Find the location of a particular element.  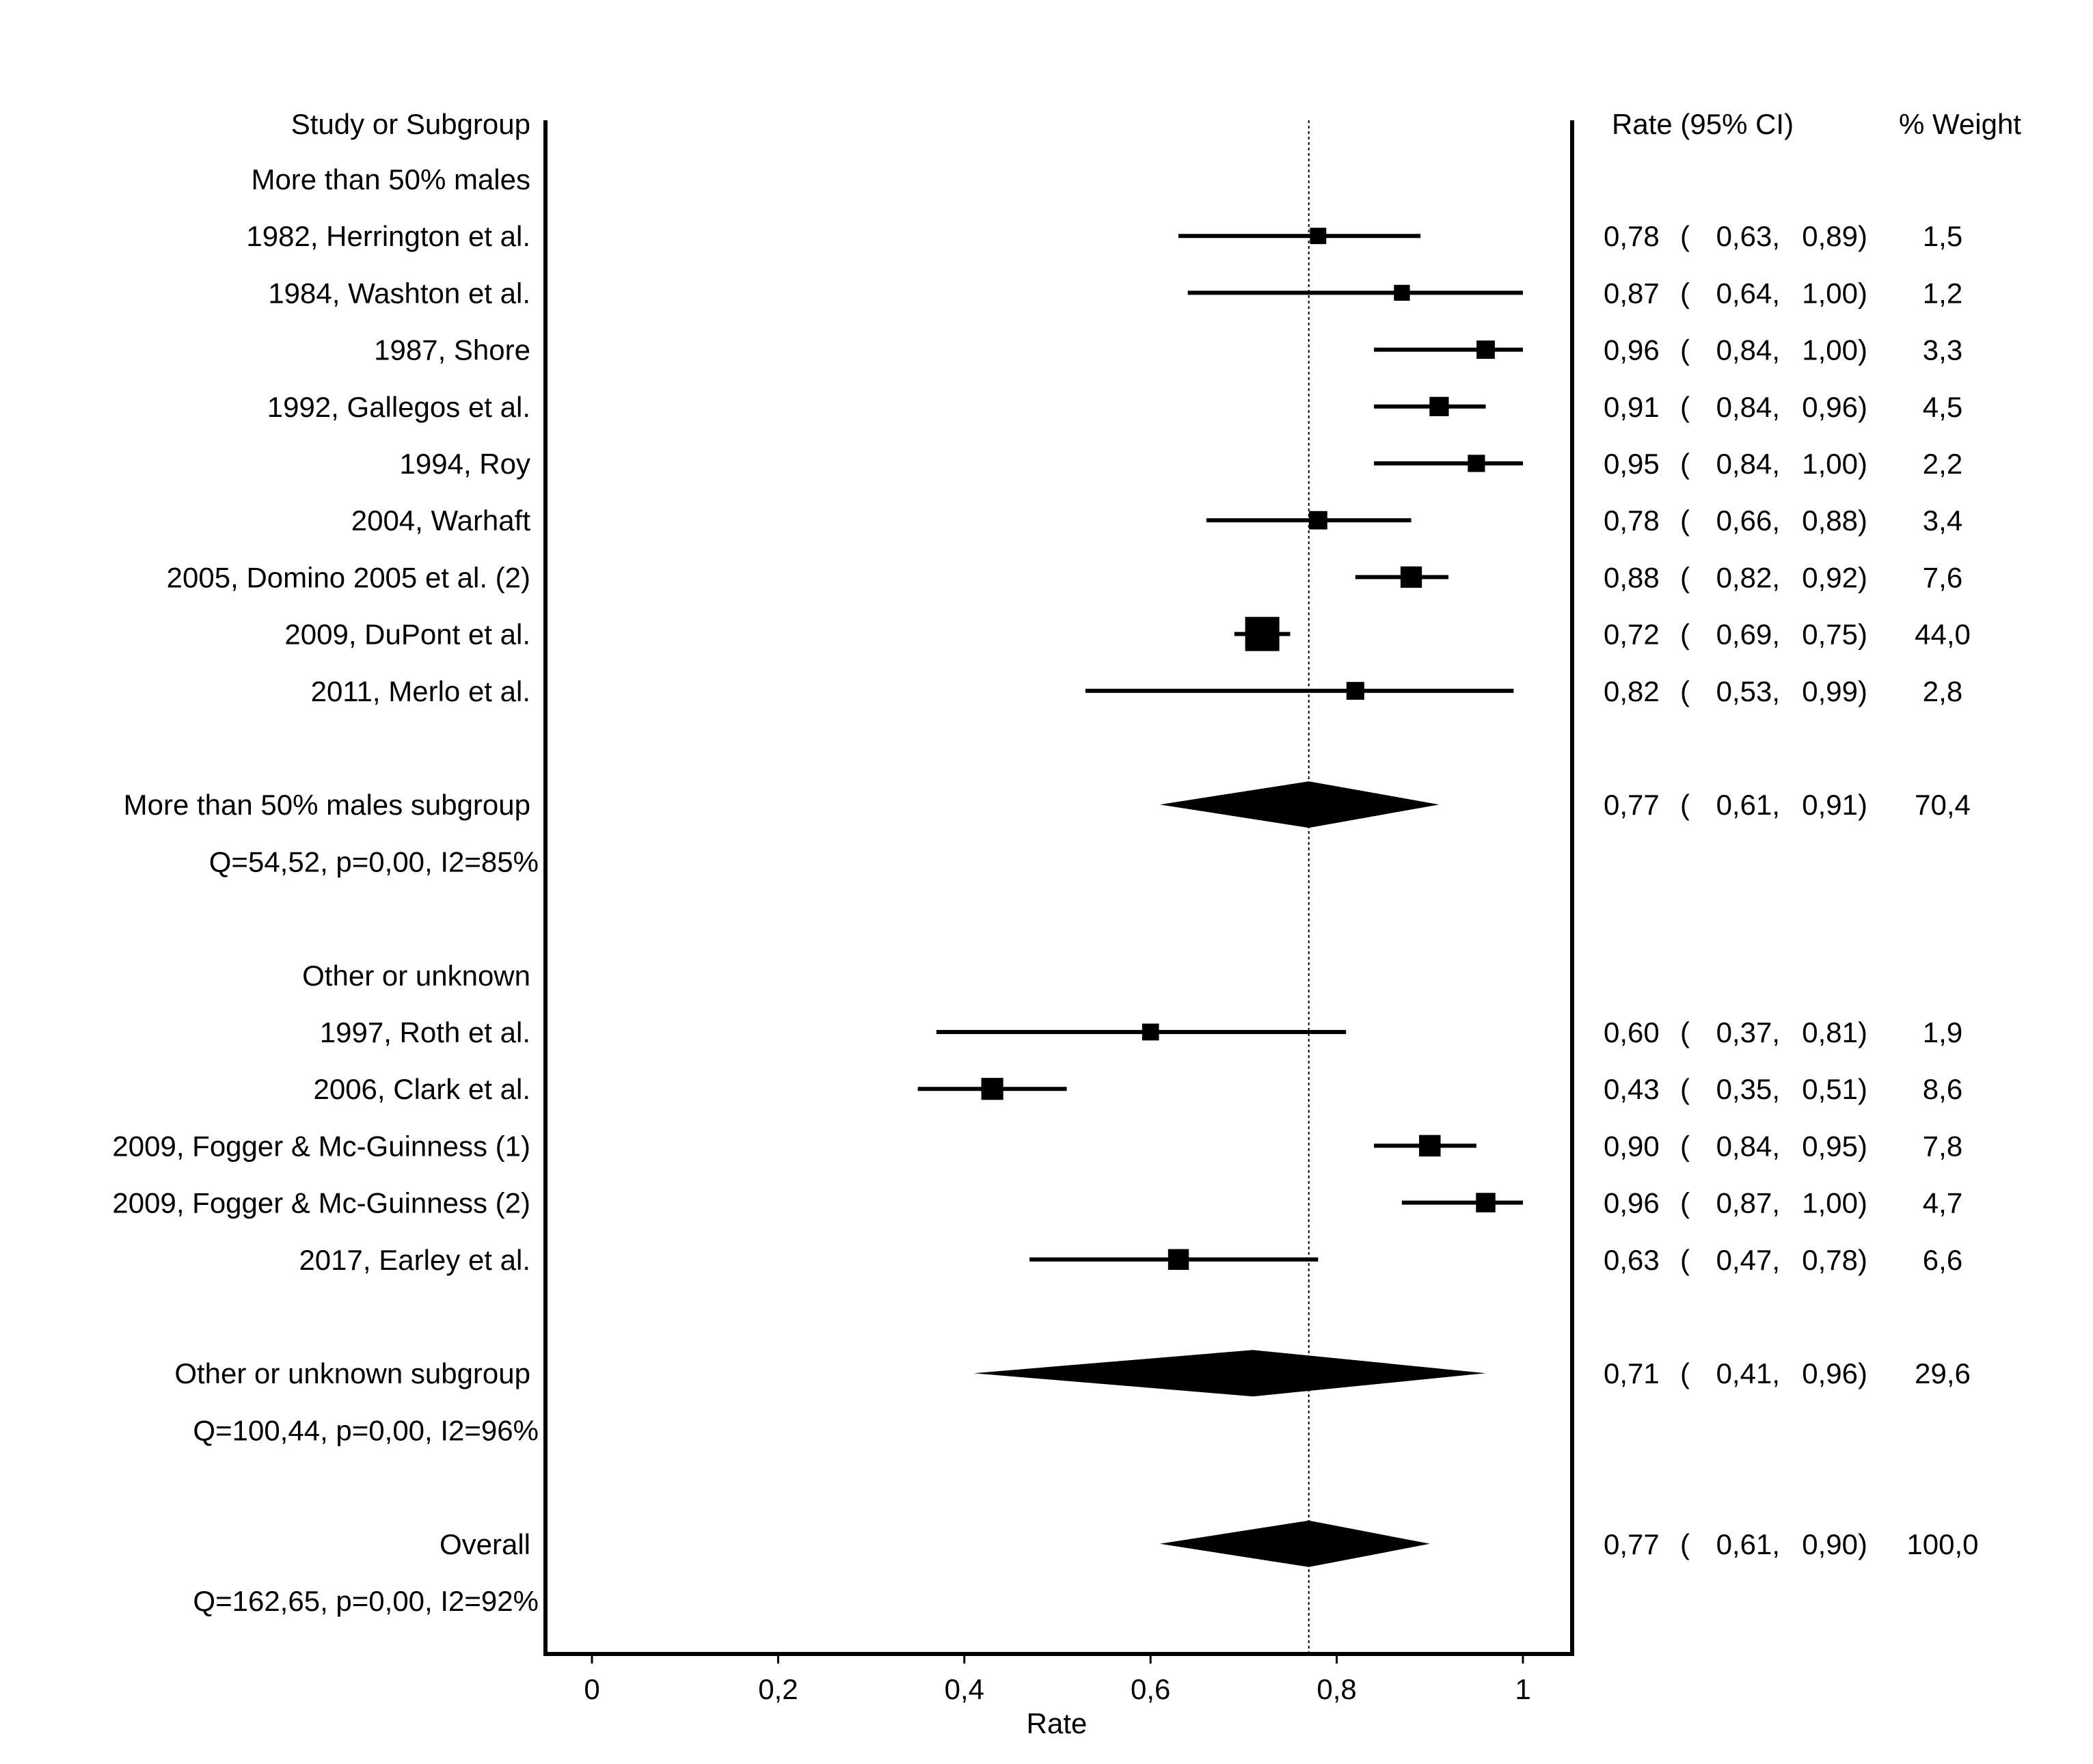

pooled-label: Other or unknown subgroup is located at coordinates (352, 1373).